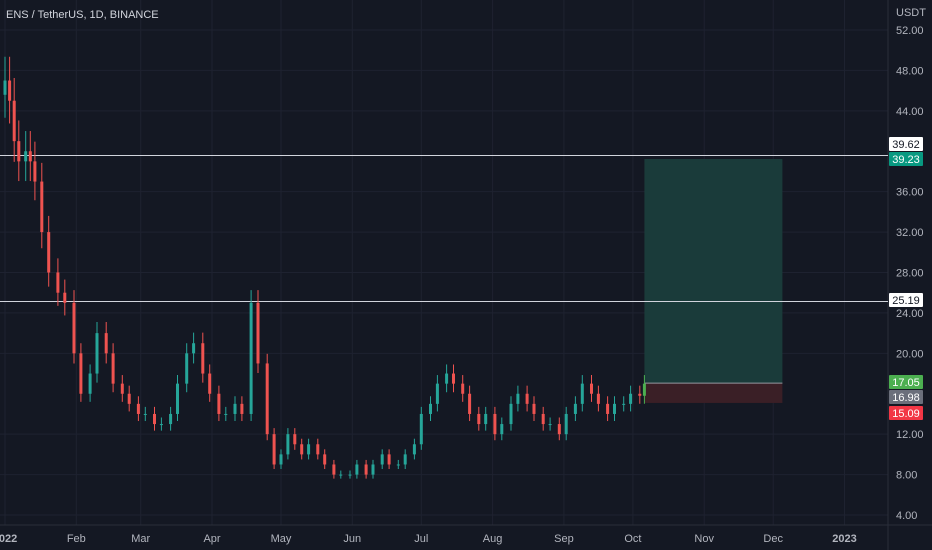  I want to click on price-tag: 39.62, so click(906, 144).